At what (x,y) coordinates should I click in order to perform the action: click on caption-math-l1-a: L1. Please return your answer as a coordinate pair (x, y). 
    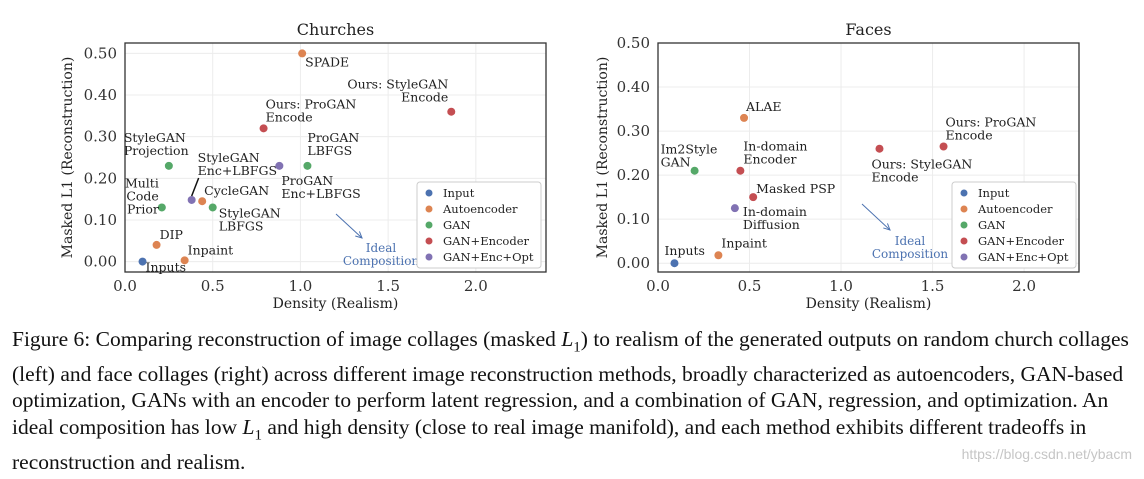
    Looking at the image, I should click on (571, 341).